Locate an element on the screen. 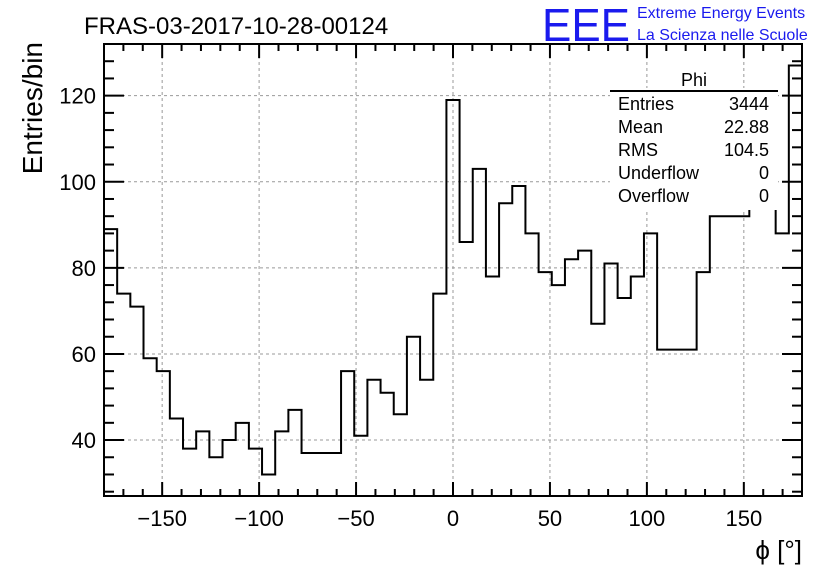 The image size is (836, 572). y-tick-label: 100 is located at coordinates (77, 182).